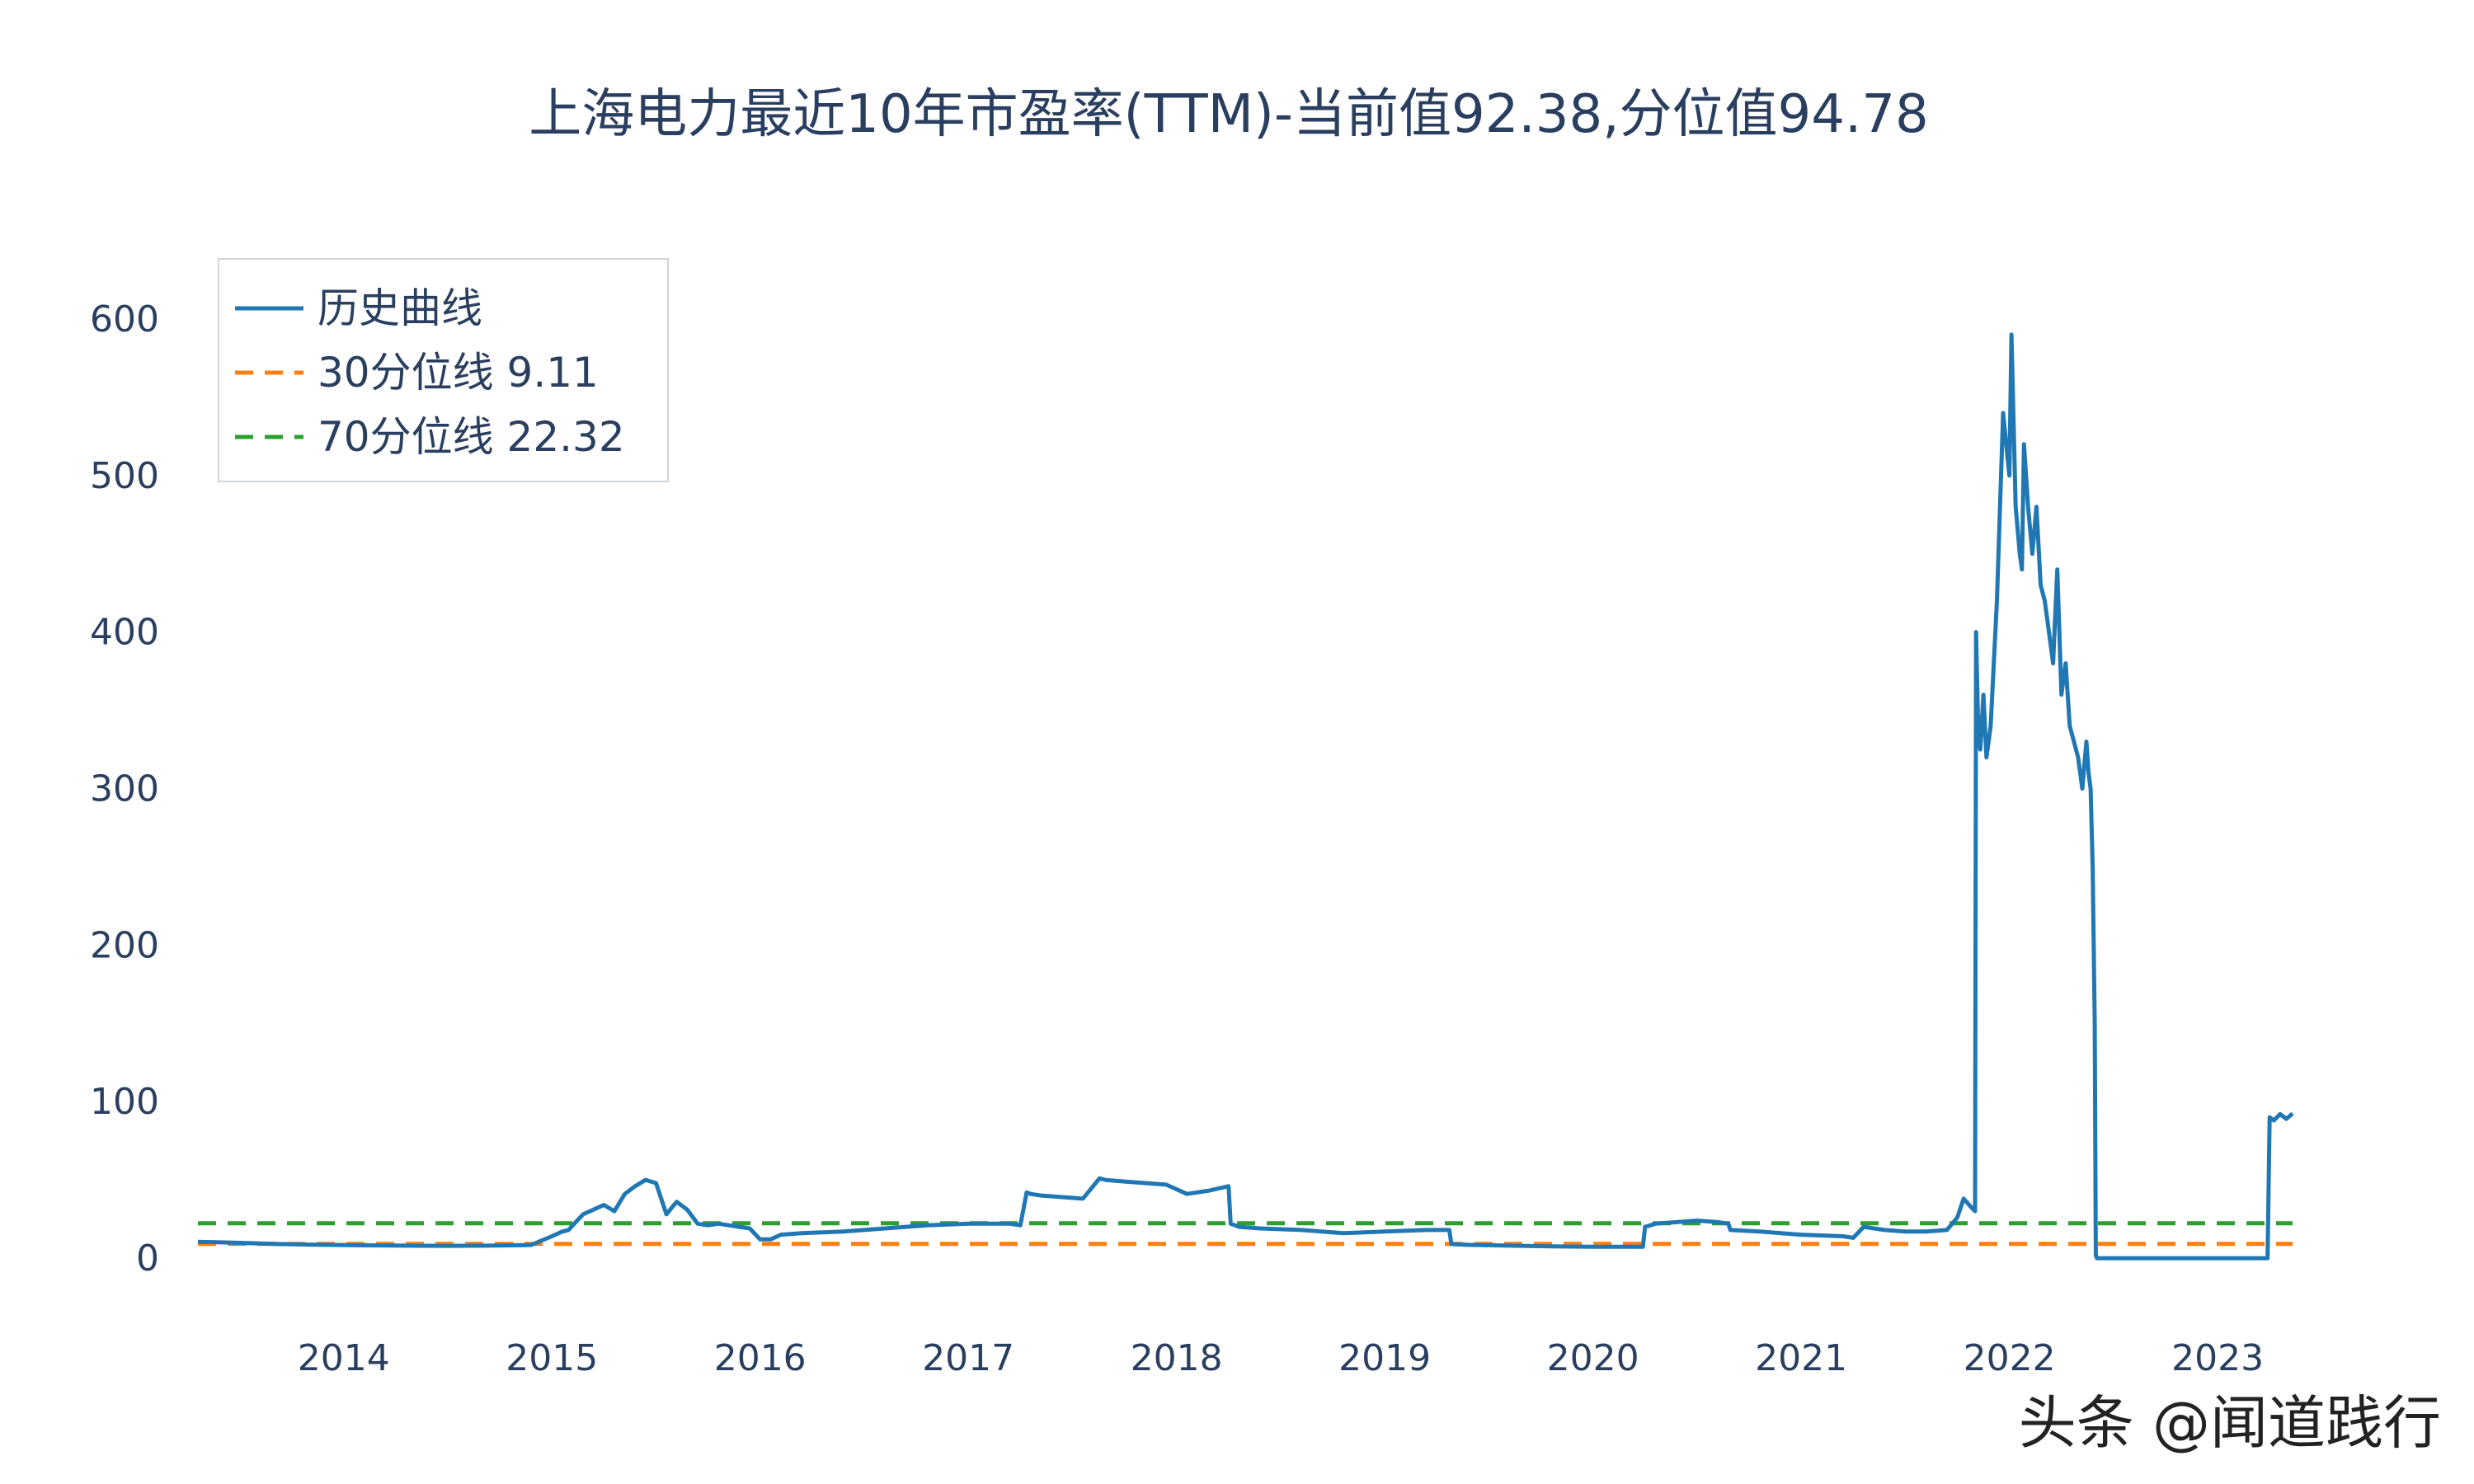 This screenshot has width=2474, height=1484. I want to click on x-tick-label: 2014, so click(344, 1358).